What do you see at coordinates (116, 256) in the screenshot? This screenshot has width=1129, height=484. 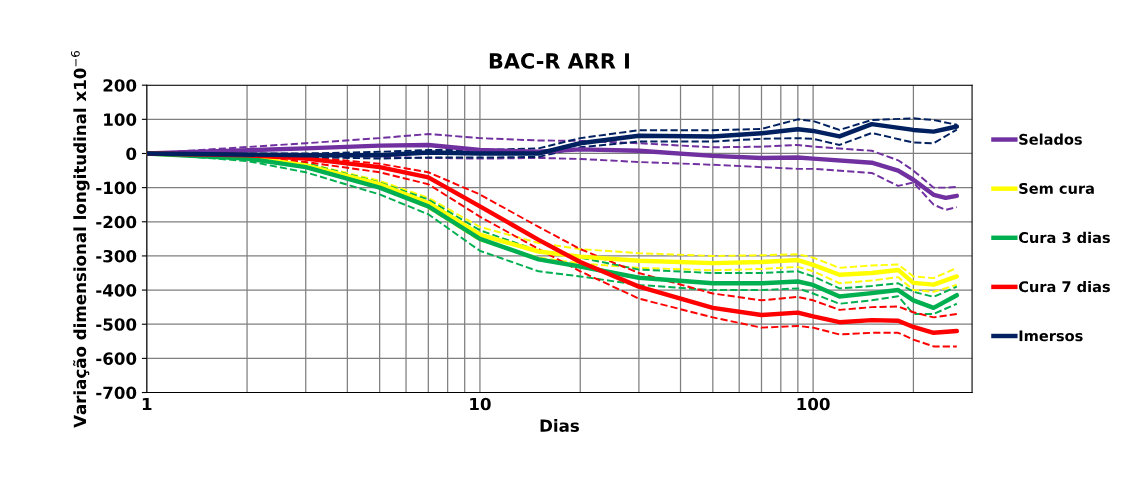 I see `y-tick-label: -300` at bounding box center [116, 256].